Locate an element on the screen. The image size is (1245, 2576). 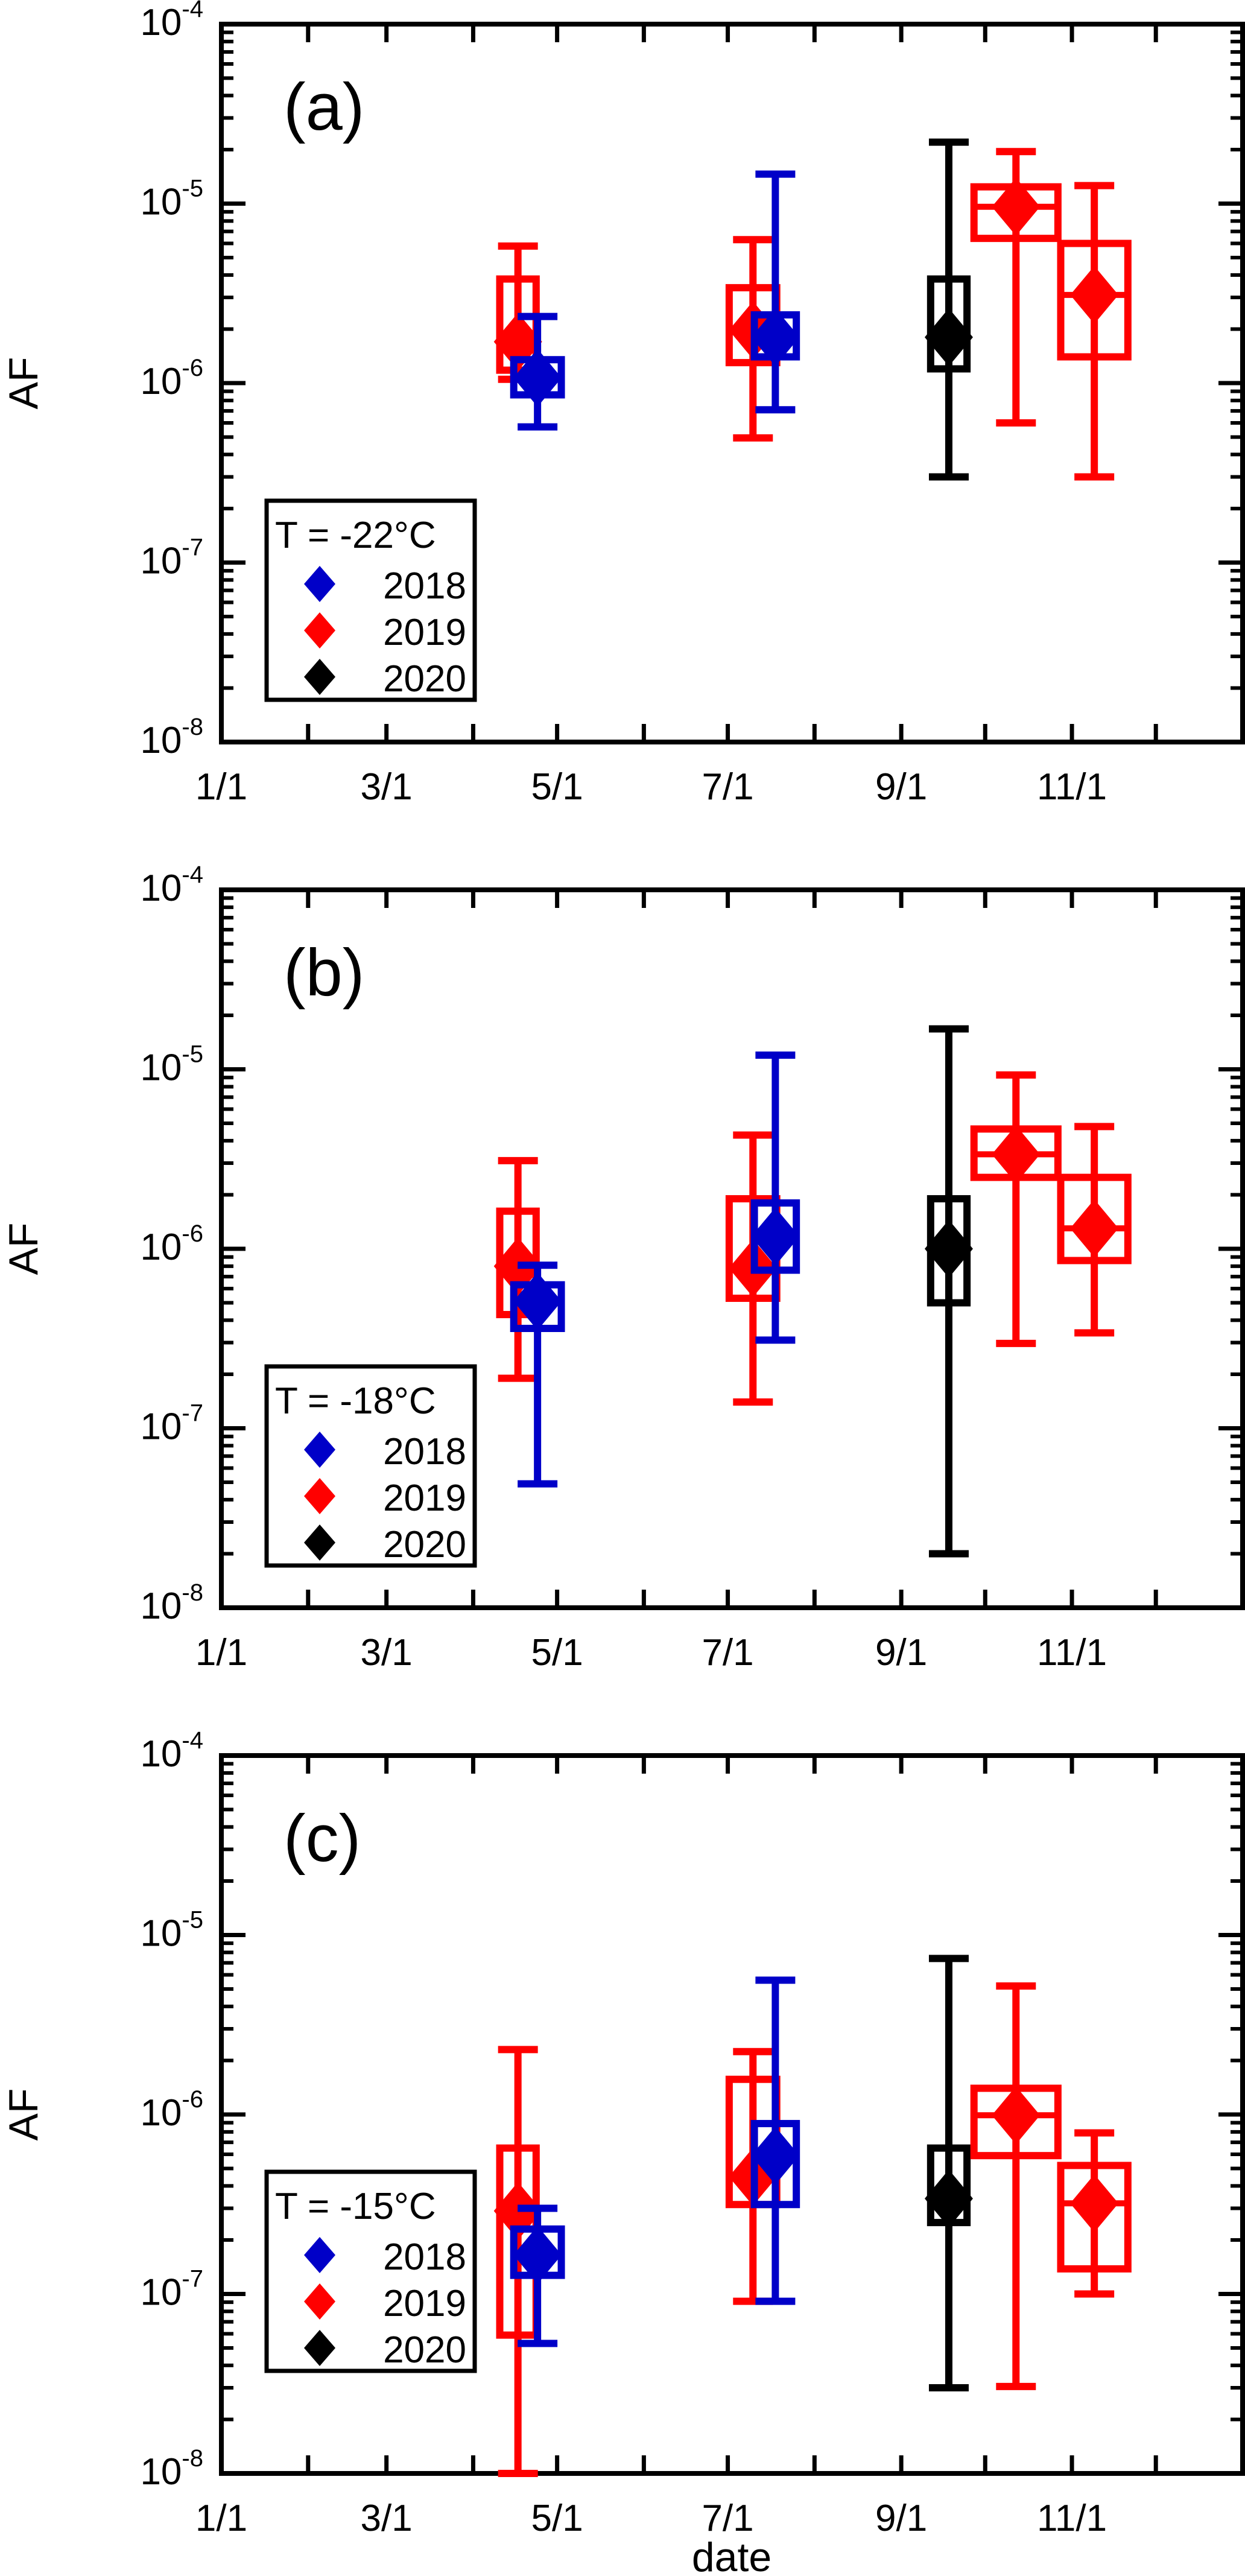
panel-label: (a) is located at coordinates (324, 107).